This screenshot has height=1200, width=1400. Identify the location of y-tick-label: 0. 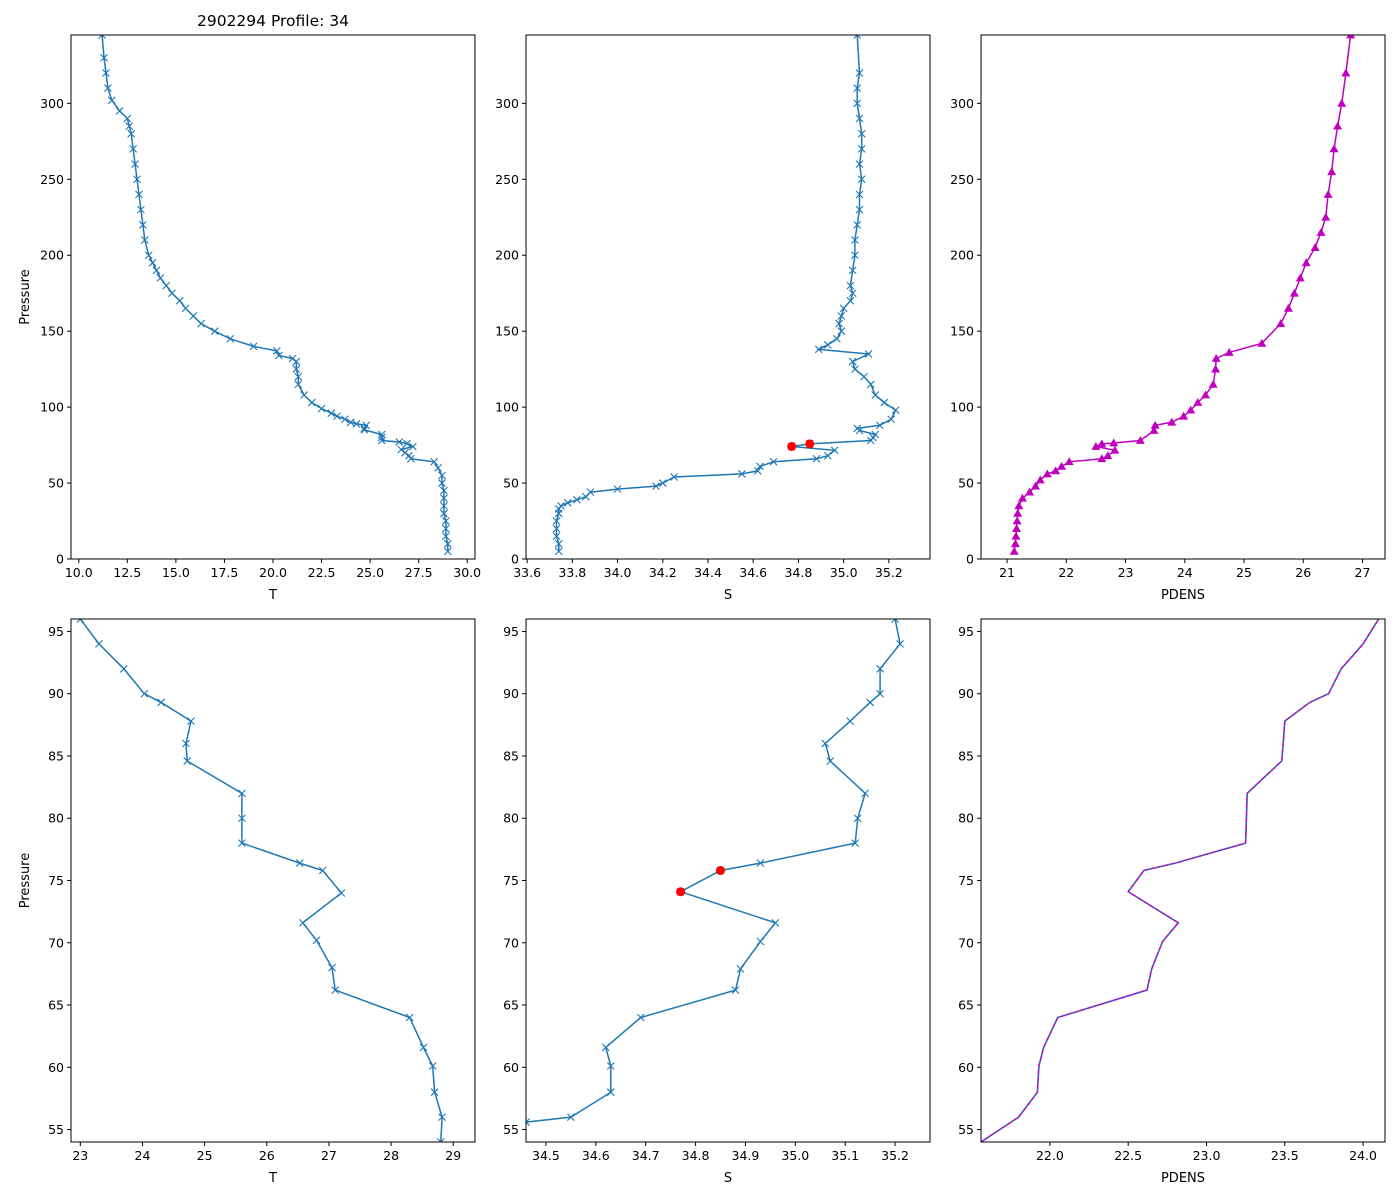
(970, 559).